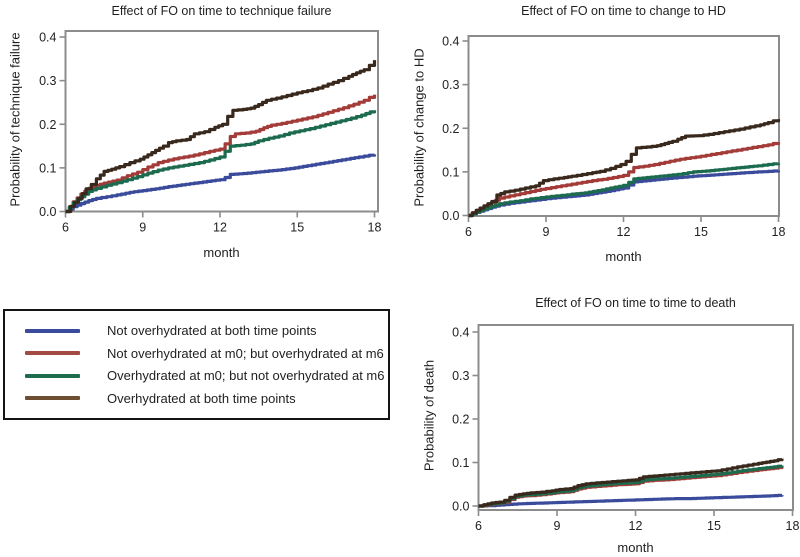 The width and height of the screenshot is (800, 557). Describe the element at coordinates (635, 303) in the screenshot. I see `chart3-title: Effect of FO on time to time to death` at that location.